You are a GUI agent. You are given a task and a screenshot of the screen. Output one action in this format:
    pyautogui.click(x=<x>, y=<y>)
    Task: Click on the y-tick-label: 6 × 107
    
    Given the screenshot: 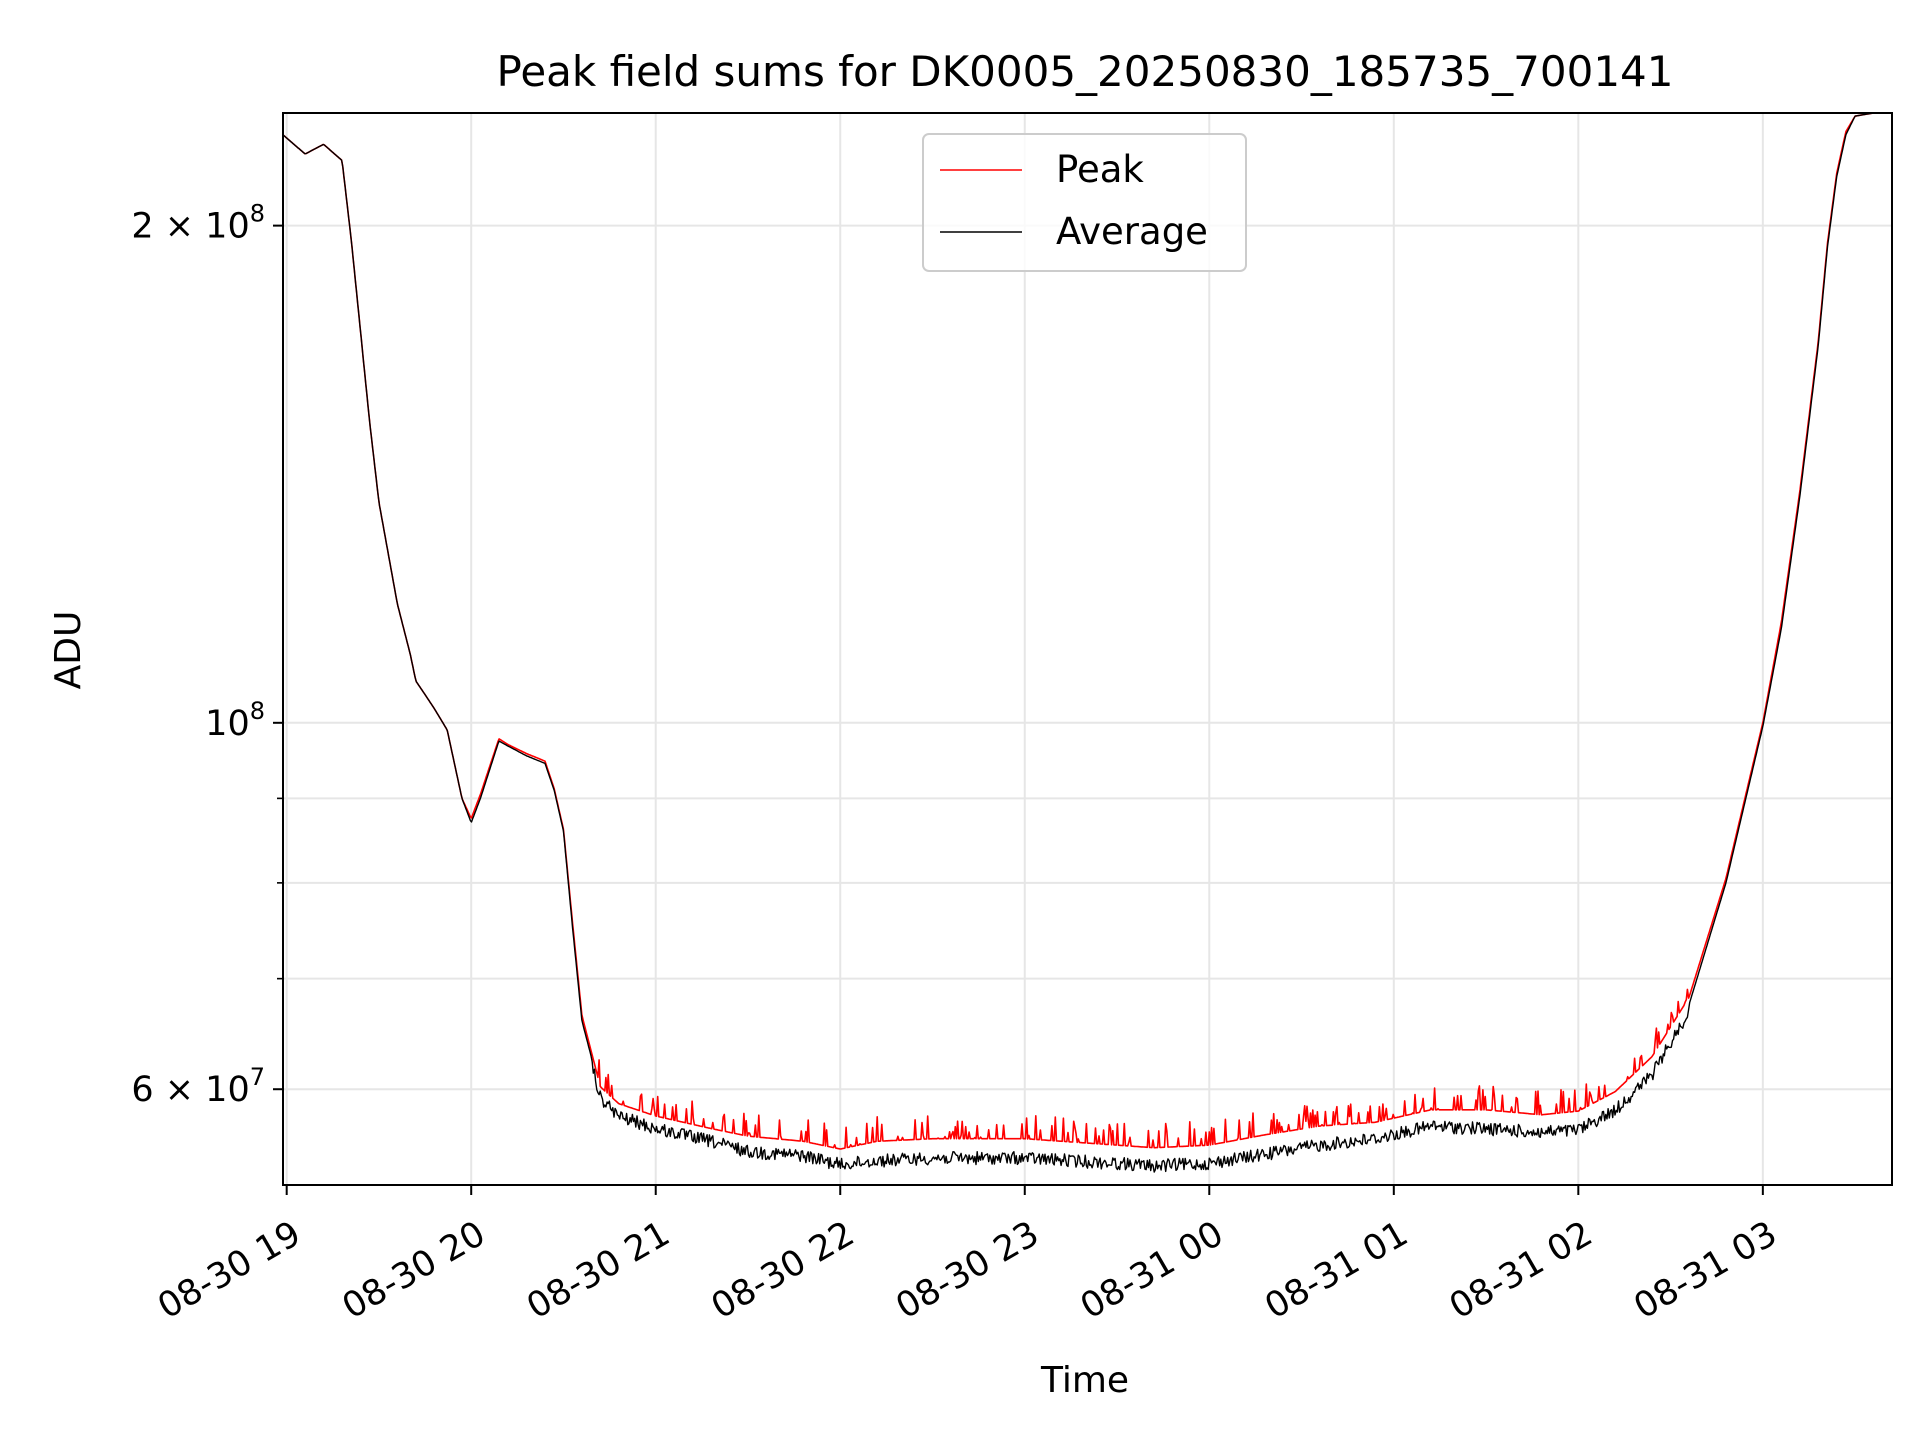 What is the action you would take?
    pyautogui.click(x=198, y=1086)
    